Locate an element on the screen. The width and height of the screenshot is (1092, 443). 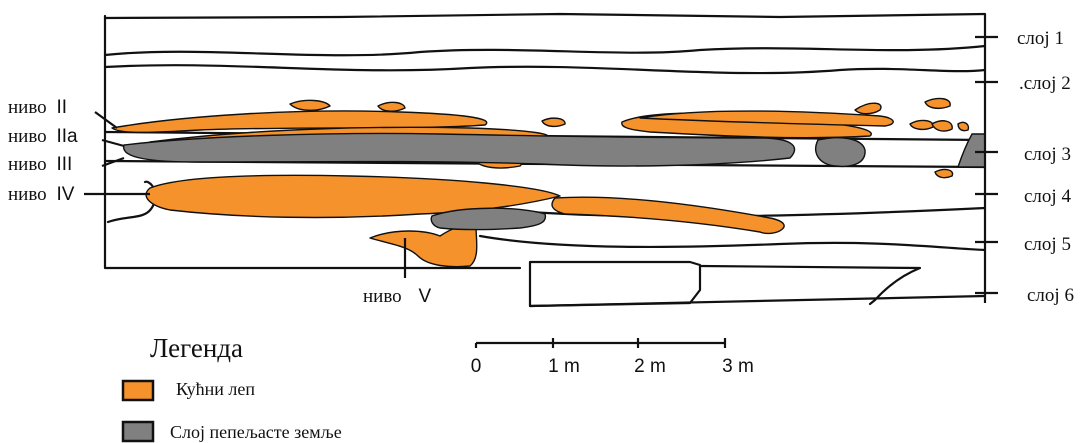
legend-label-ash: Слој пепељасте земље is located at coordinates (256, 432).